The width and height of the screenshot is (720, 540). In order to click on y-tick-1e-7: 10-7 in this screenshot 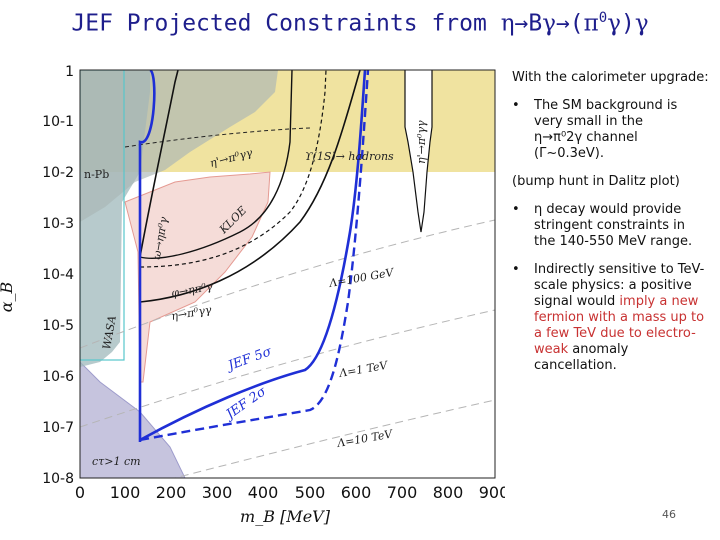, I will do `click(58, 428)`.